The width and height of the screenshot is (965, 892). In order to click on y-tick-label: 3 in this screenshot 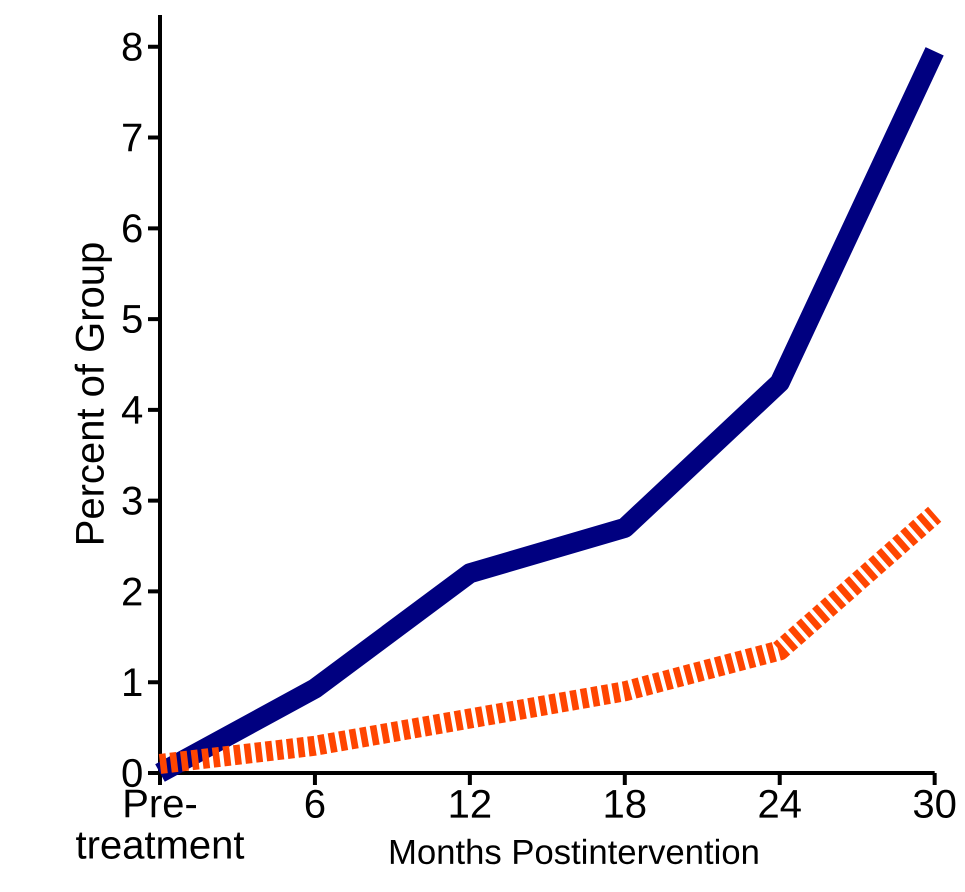, I will do `click(132, 500)`.